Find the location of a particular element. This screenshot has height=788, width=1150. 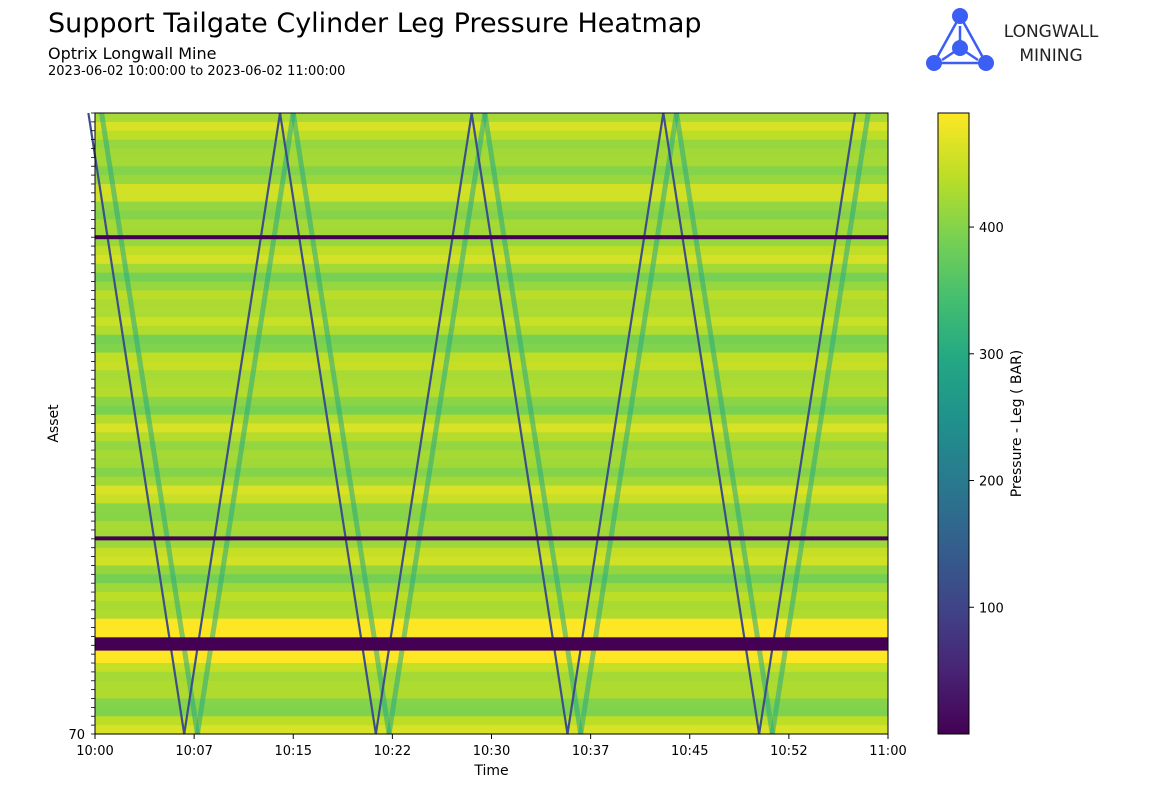

zero-pressure-row is located at coordinates (491, 538).